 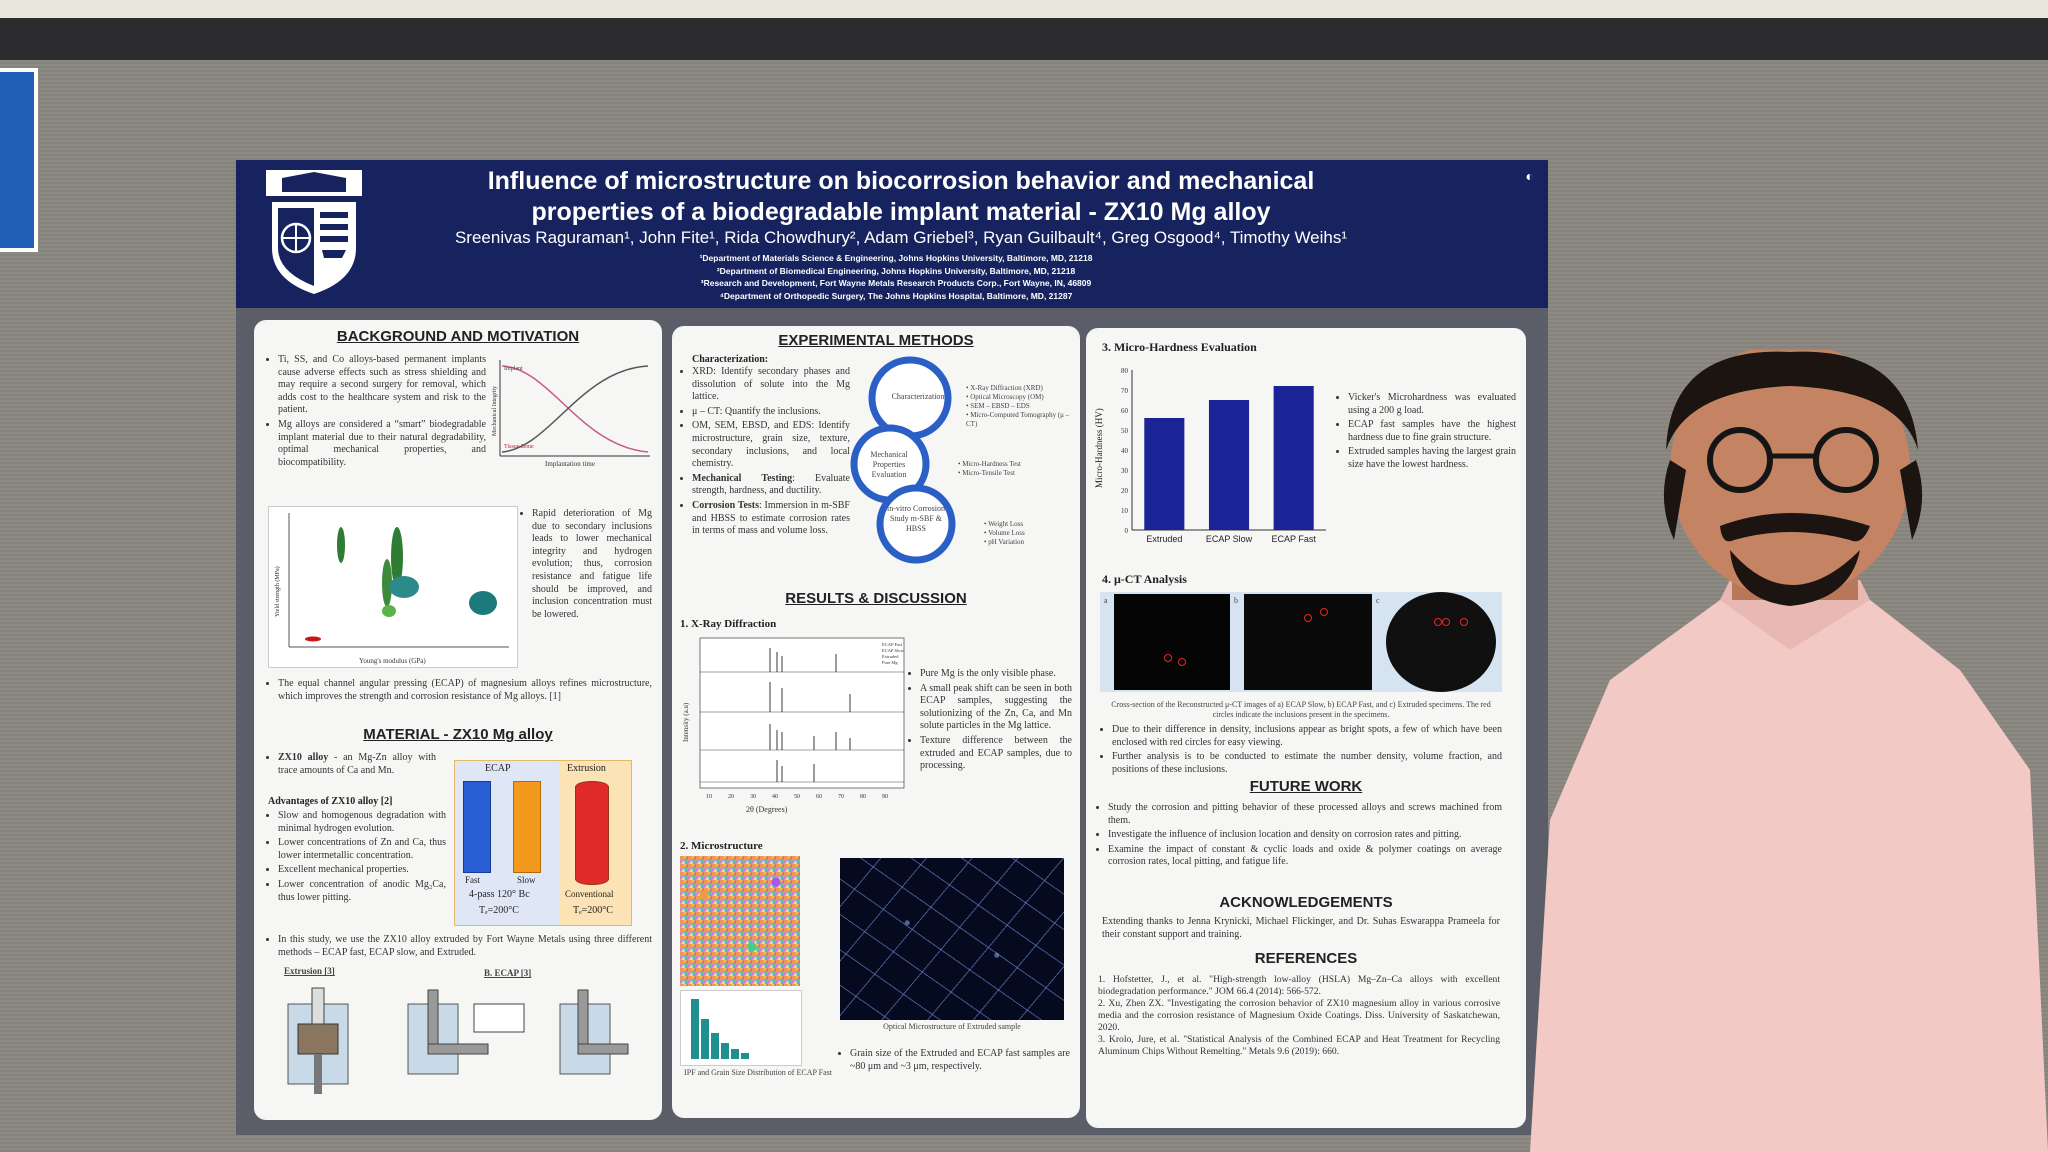 What do you see at coordinates (277, 591) in the screenshot?
I see `scatter-ylabel: Yield strength (MPa)` at bounding box center [277, 591].